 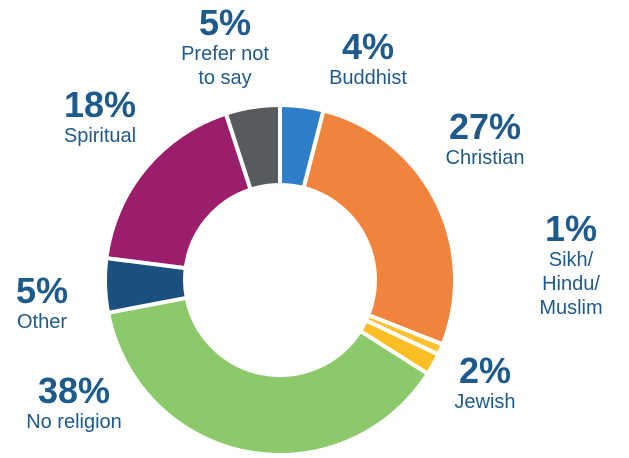 I want to click on label-sikh-name-line1: Sikh/, so click(x=571, y=260).